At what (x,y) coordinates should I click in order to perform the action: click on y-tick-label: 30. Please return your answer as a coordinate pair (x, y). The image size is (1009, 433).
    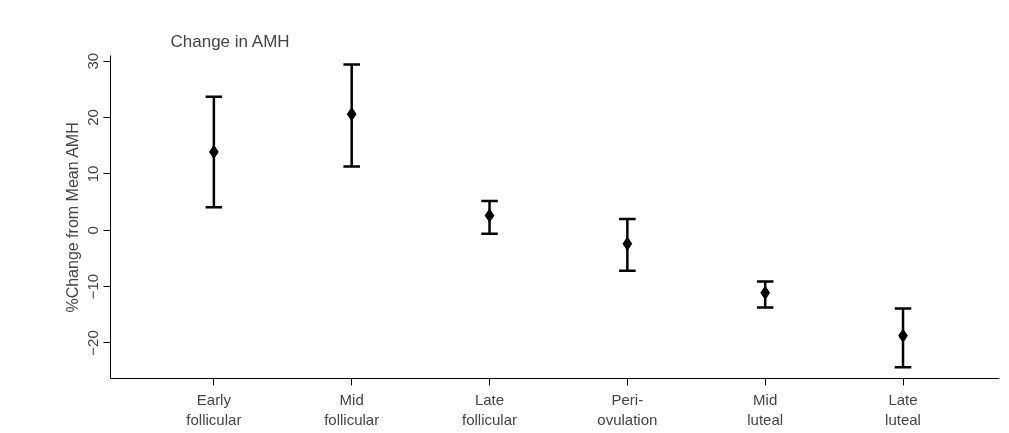
    Looking at the image, I should click on (93, 61).